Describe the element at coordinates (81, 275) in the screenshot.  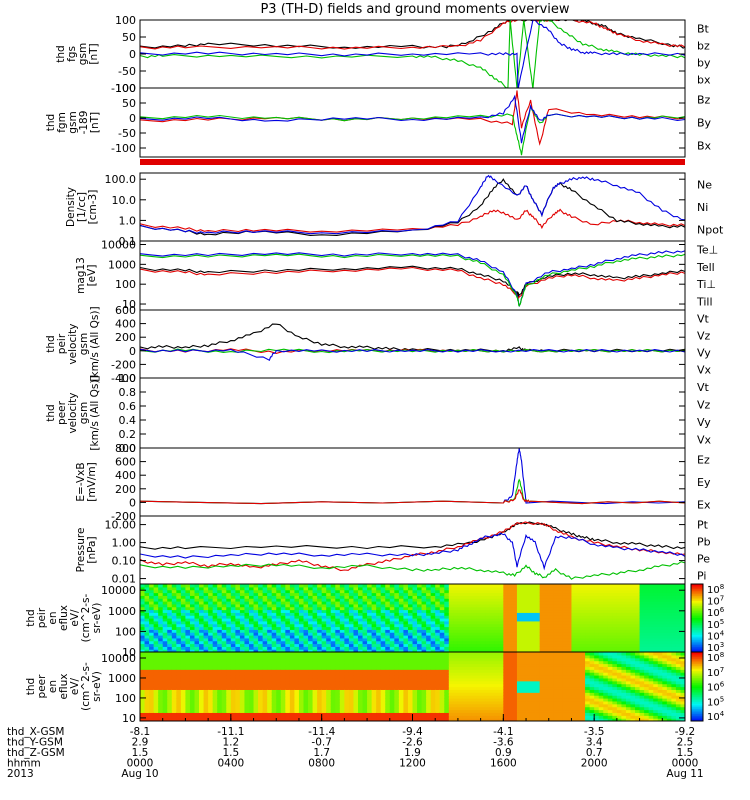
I see `y-axis-label: mag13` at that location.